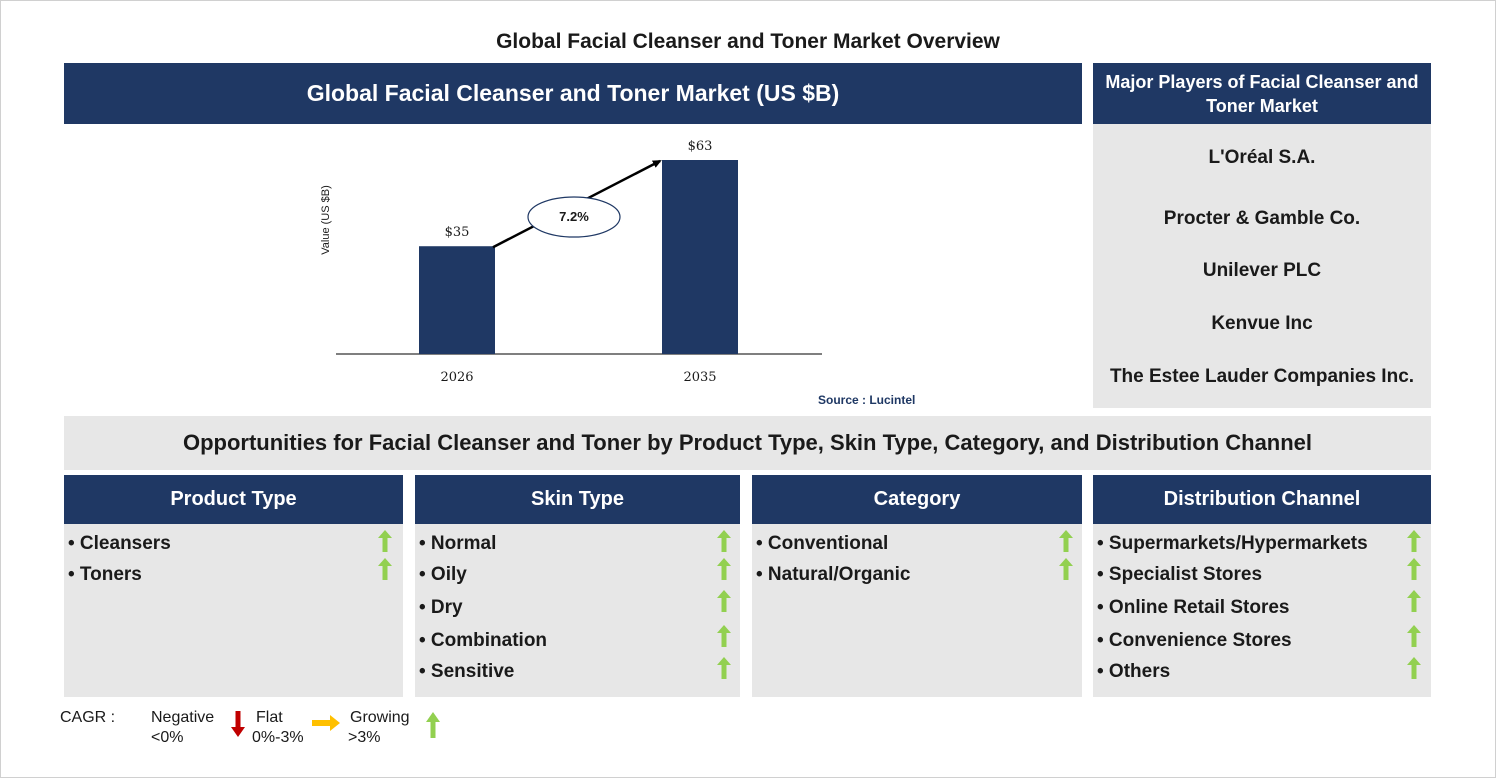 The height and width of the screenshot is (778, 1496). Describe the element at coordinates (238, 724) in the screenshot. I see `negative-arrow-icon` at that location.